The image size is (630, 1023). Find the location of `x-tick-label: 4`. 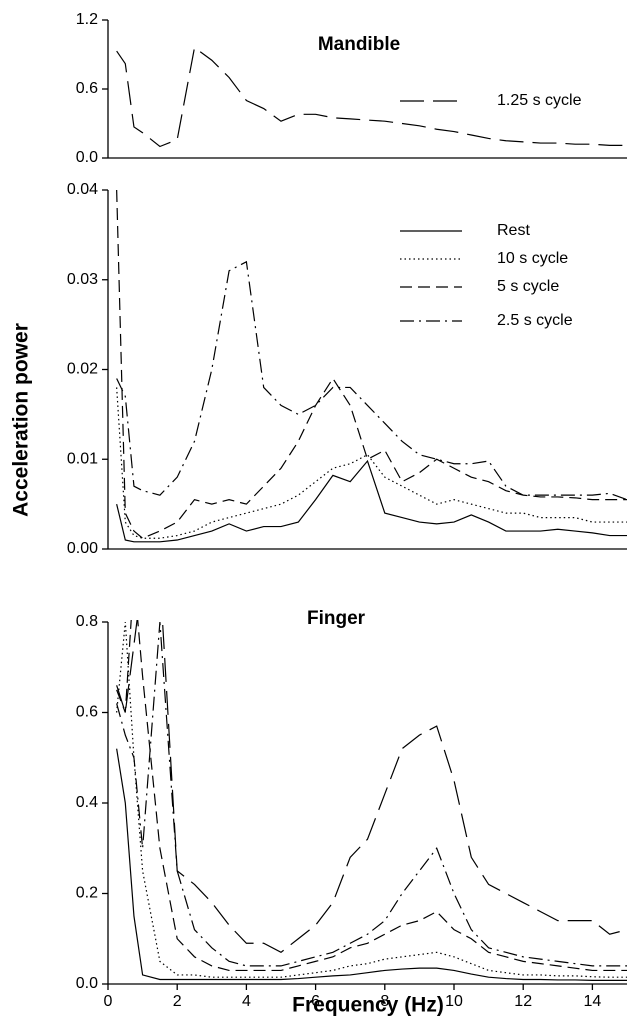

x-tick-label: 4 is located at coordinates (246, 1001).